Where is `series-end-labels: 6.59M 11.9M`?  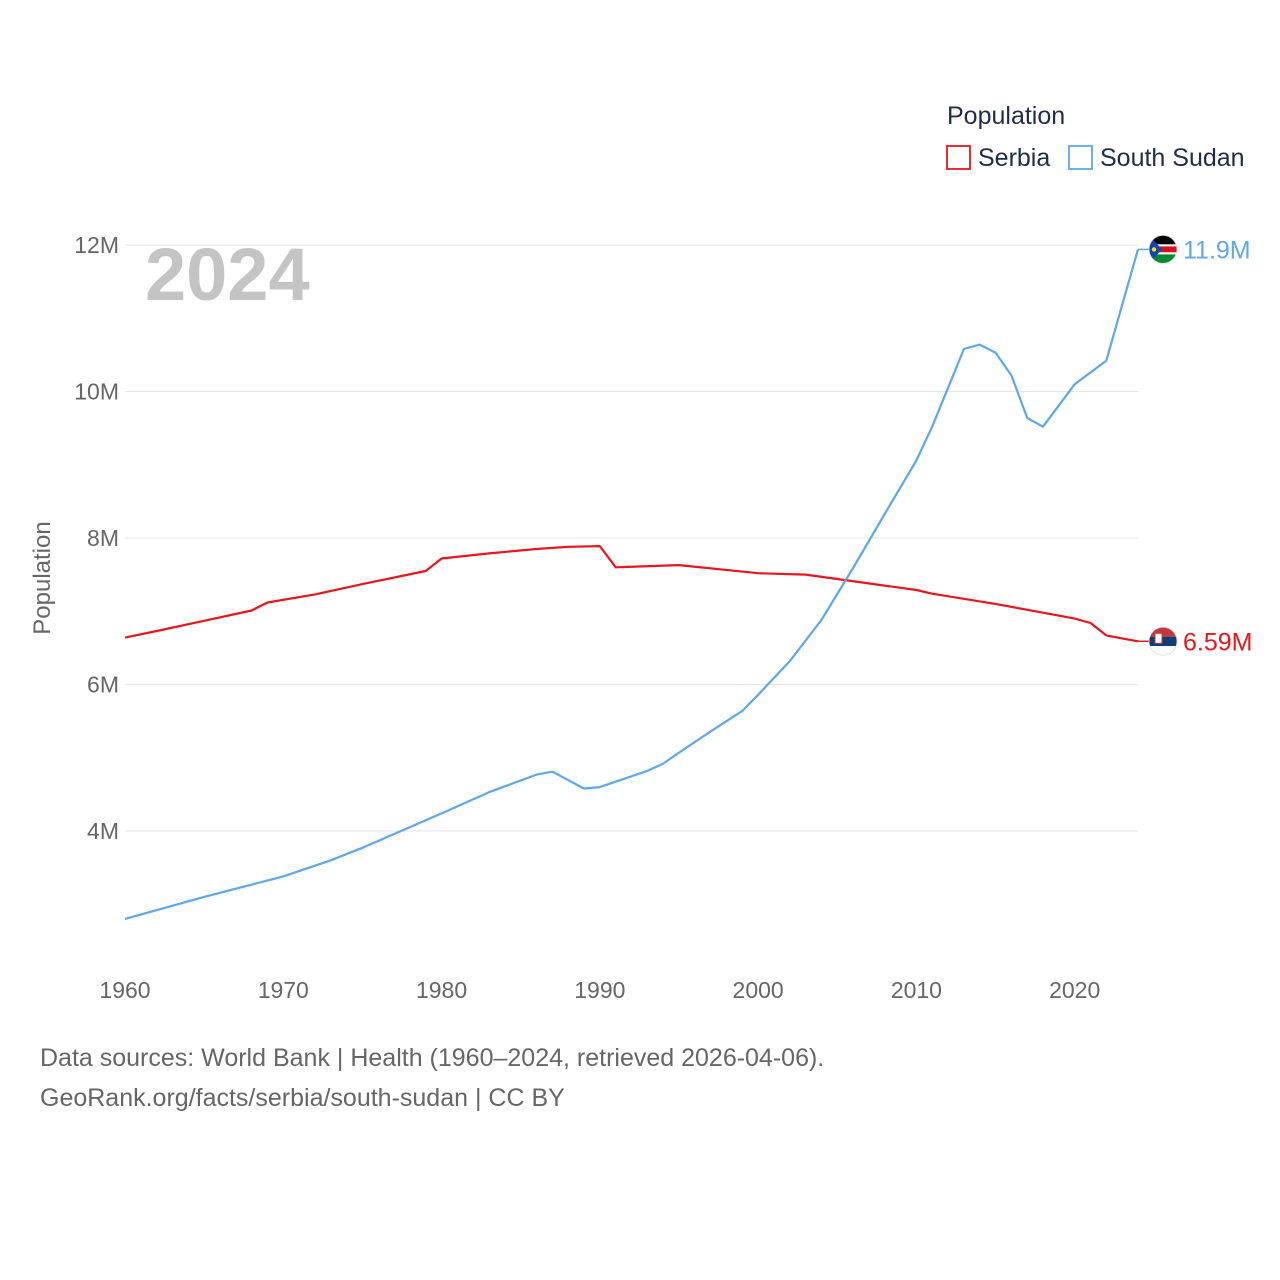
series-end-labels: 6.59M 11.9M is located at coordinates (1195, 445).